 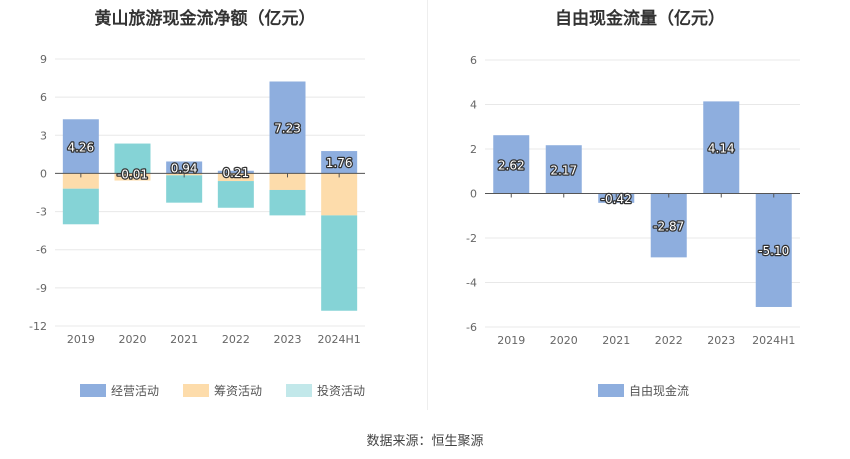 What do you see at coordinates (471, 283) in the screenshot?
I see `right-y-tick-label: -4` at bounding box center [471, 283].